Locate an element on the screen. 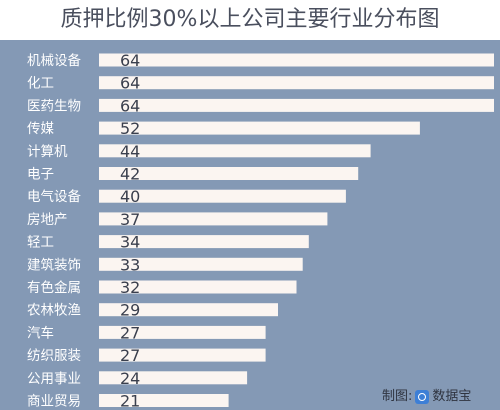 Image resolution: width=500 pixels, height=410 pixels. value-label: 24 is located at coordinates (130, 378).